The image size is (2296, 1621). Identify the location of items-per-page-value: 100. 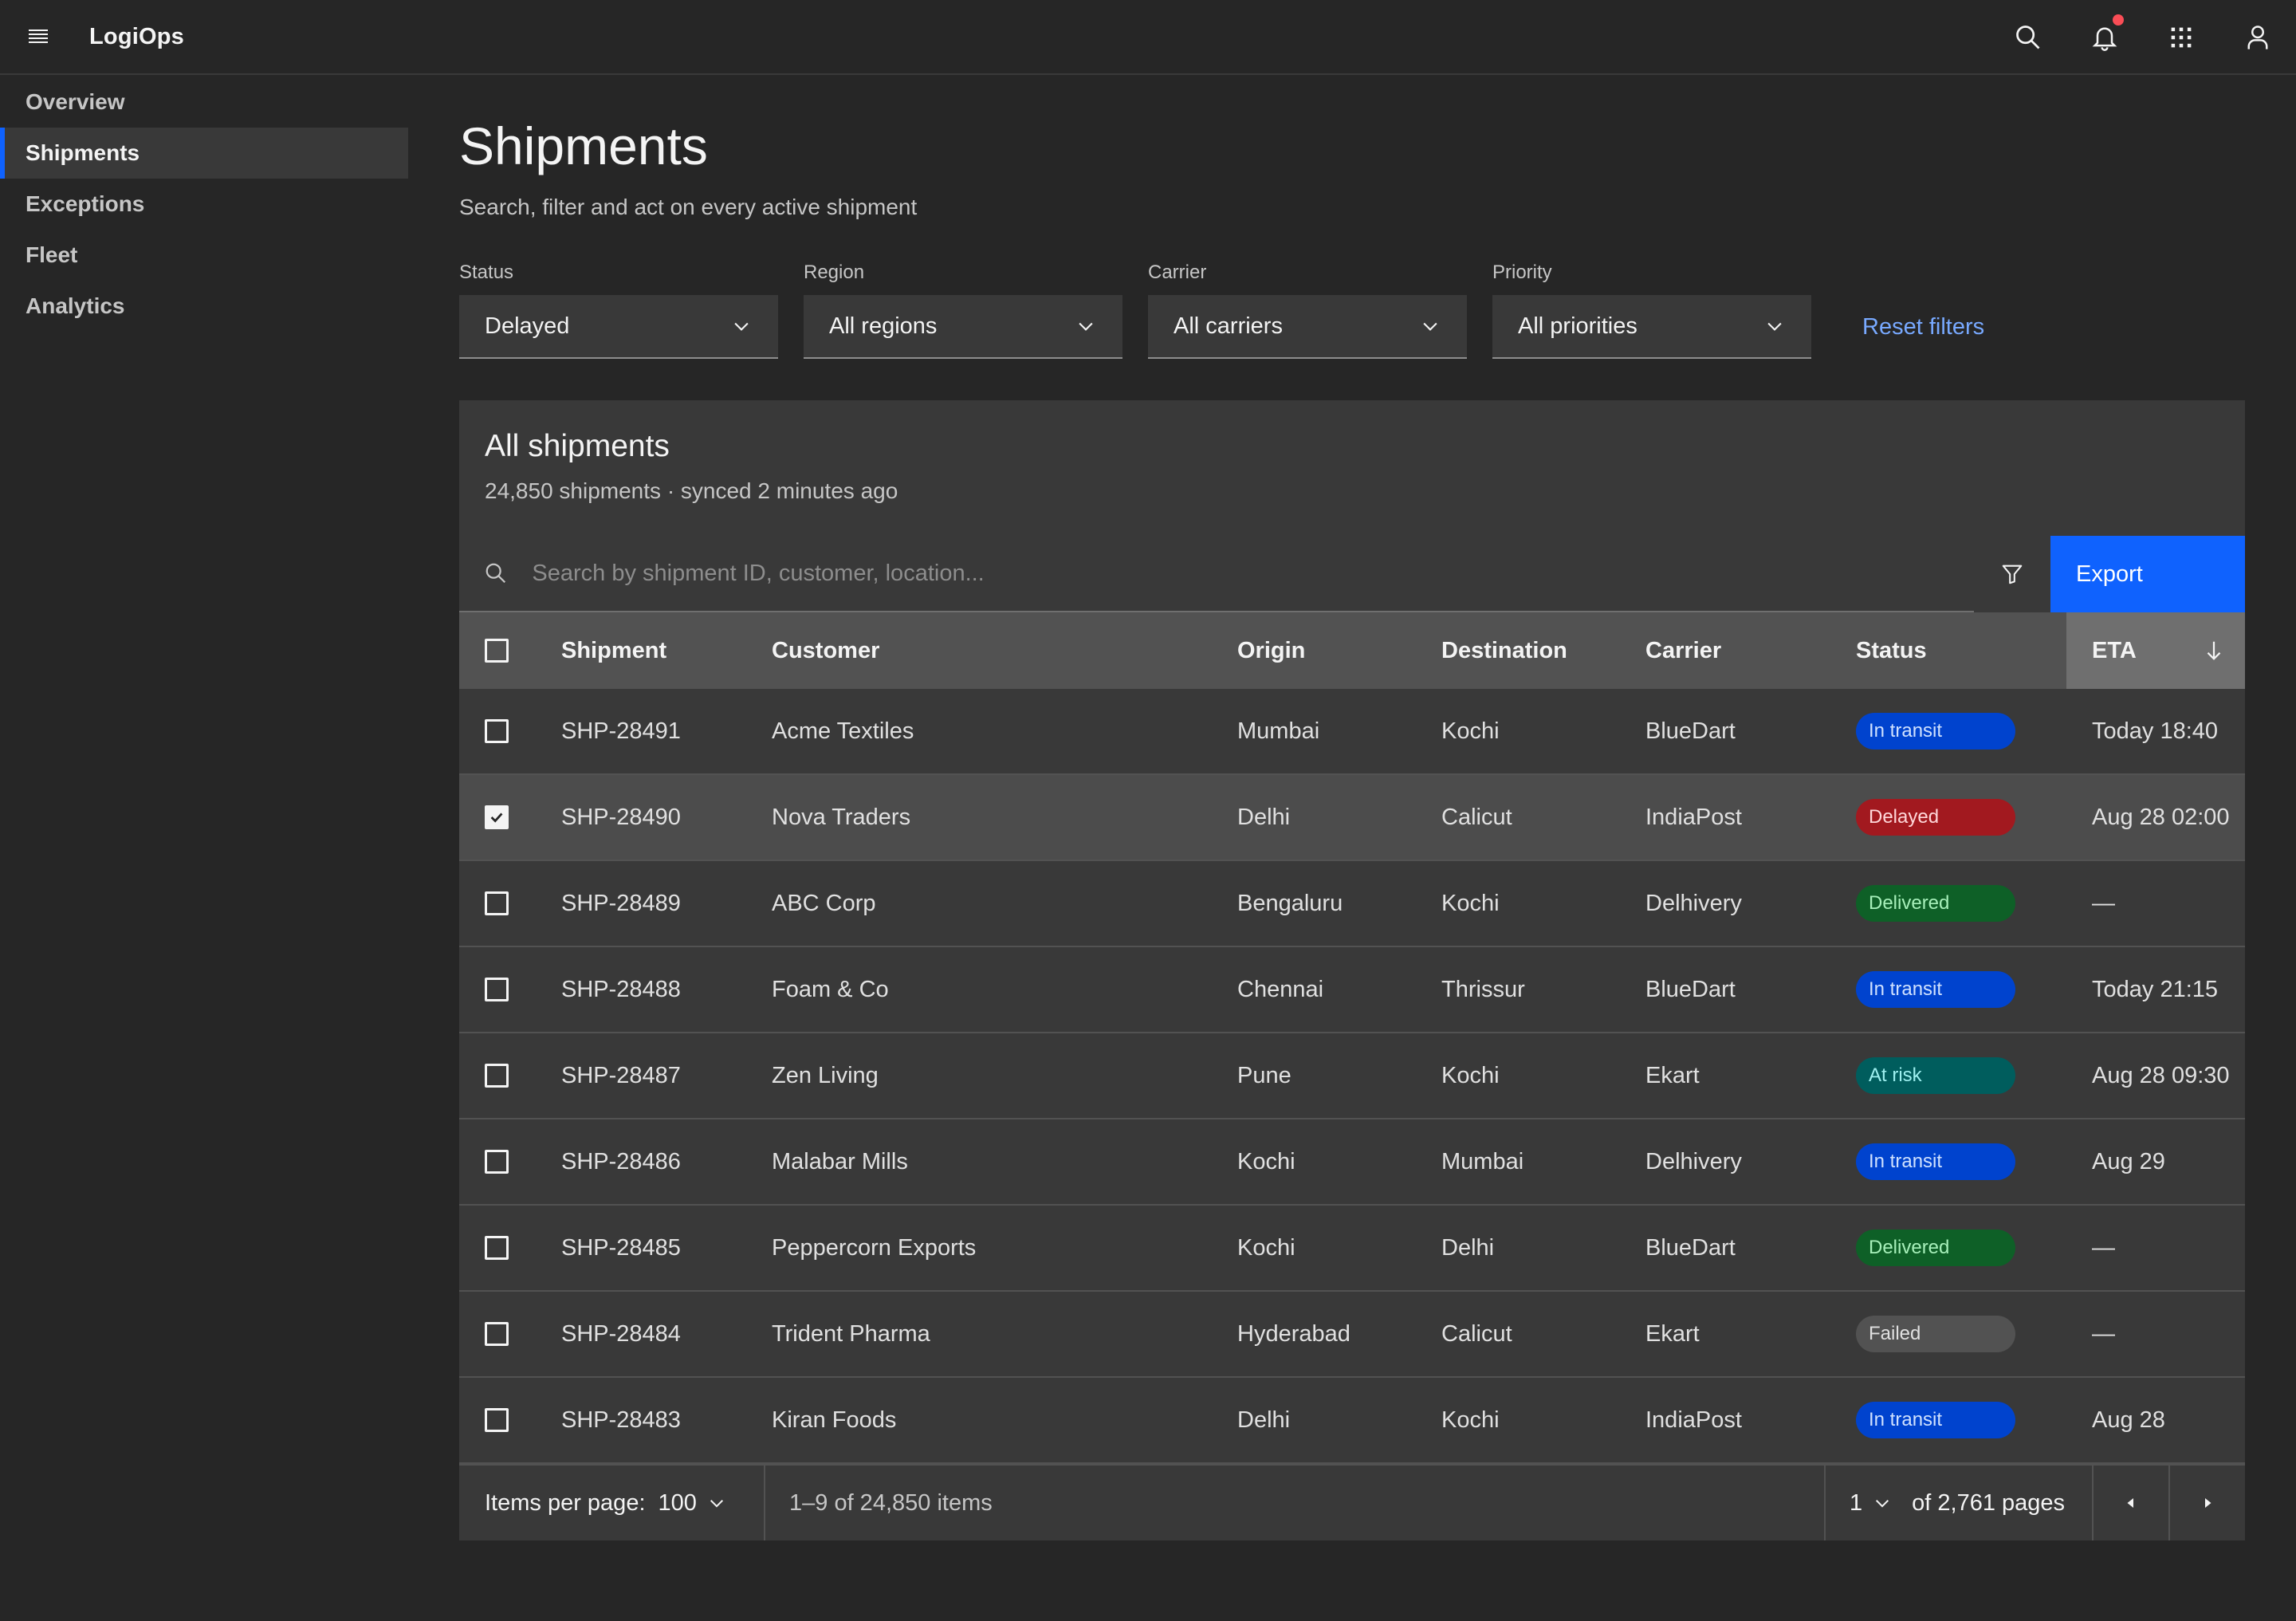
(677, 1502).